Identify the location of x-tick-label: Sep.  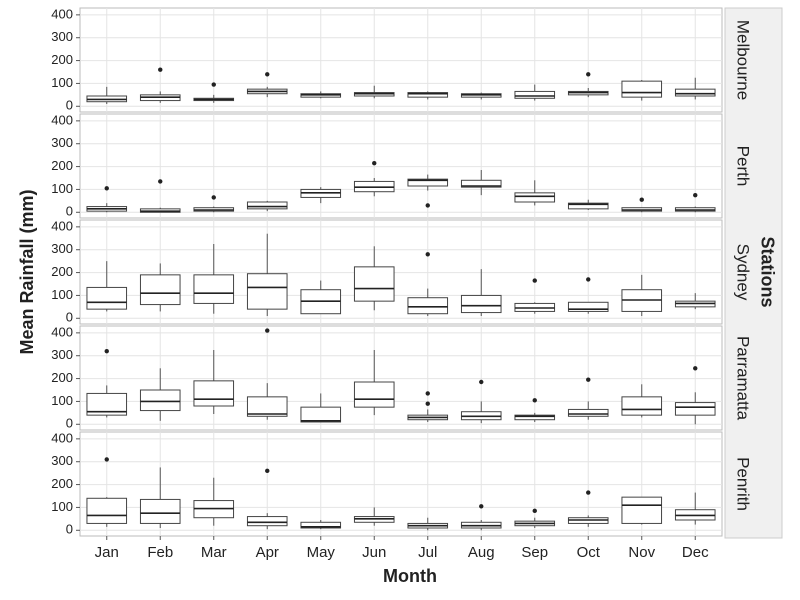
(534, 552).